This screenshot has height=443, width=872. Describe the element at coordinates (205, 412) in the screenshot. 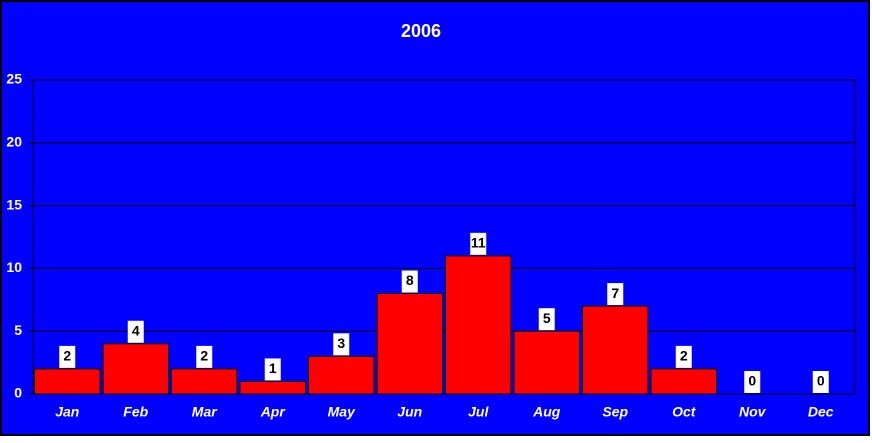

I see `x-tick-label: Mar` at that location.